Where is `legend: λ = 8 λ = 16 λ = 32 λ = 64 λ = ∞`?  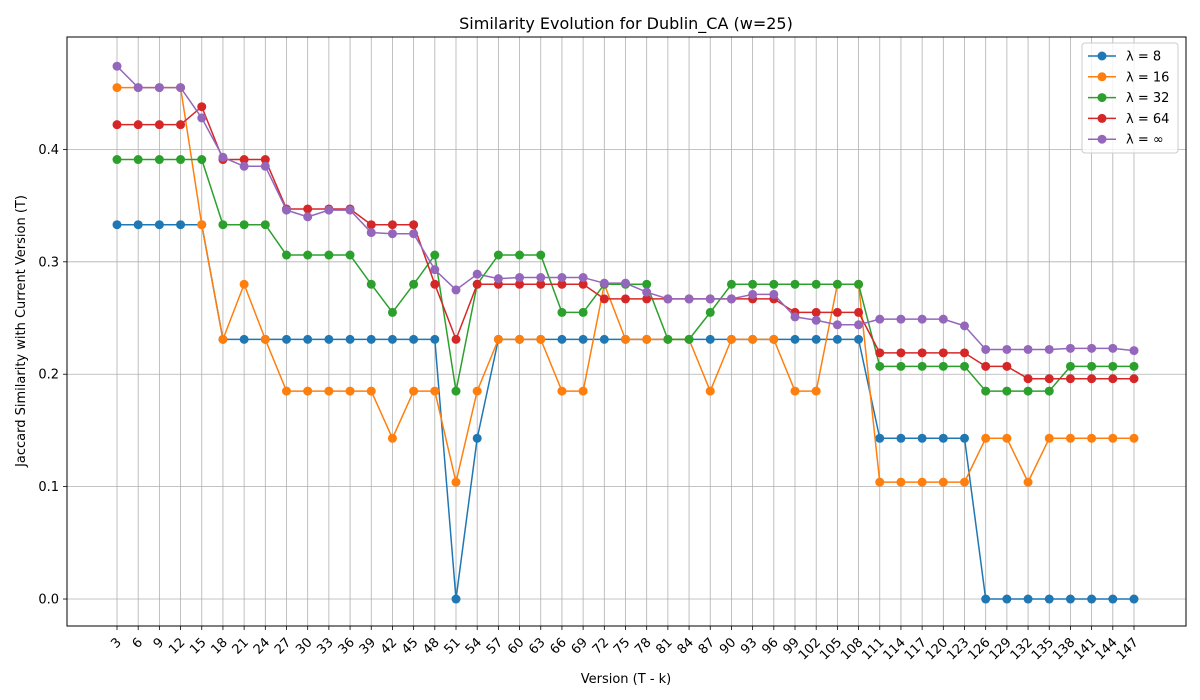
legend: λ = 8 λ = 16 λ = 32 λ = 64 λ = ∞ is located at coordinates (1130, 98).